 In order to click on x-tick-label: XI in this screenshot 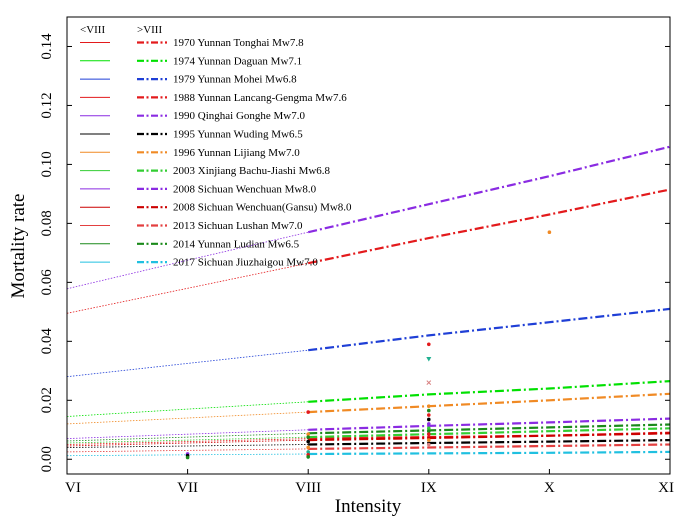, I will do `click(666, 488)`.